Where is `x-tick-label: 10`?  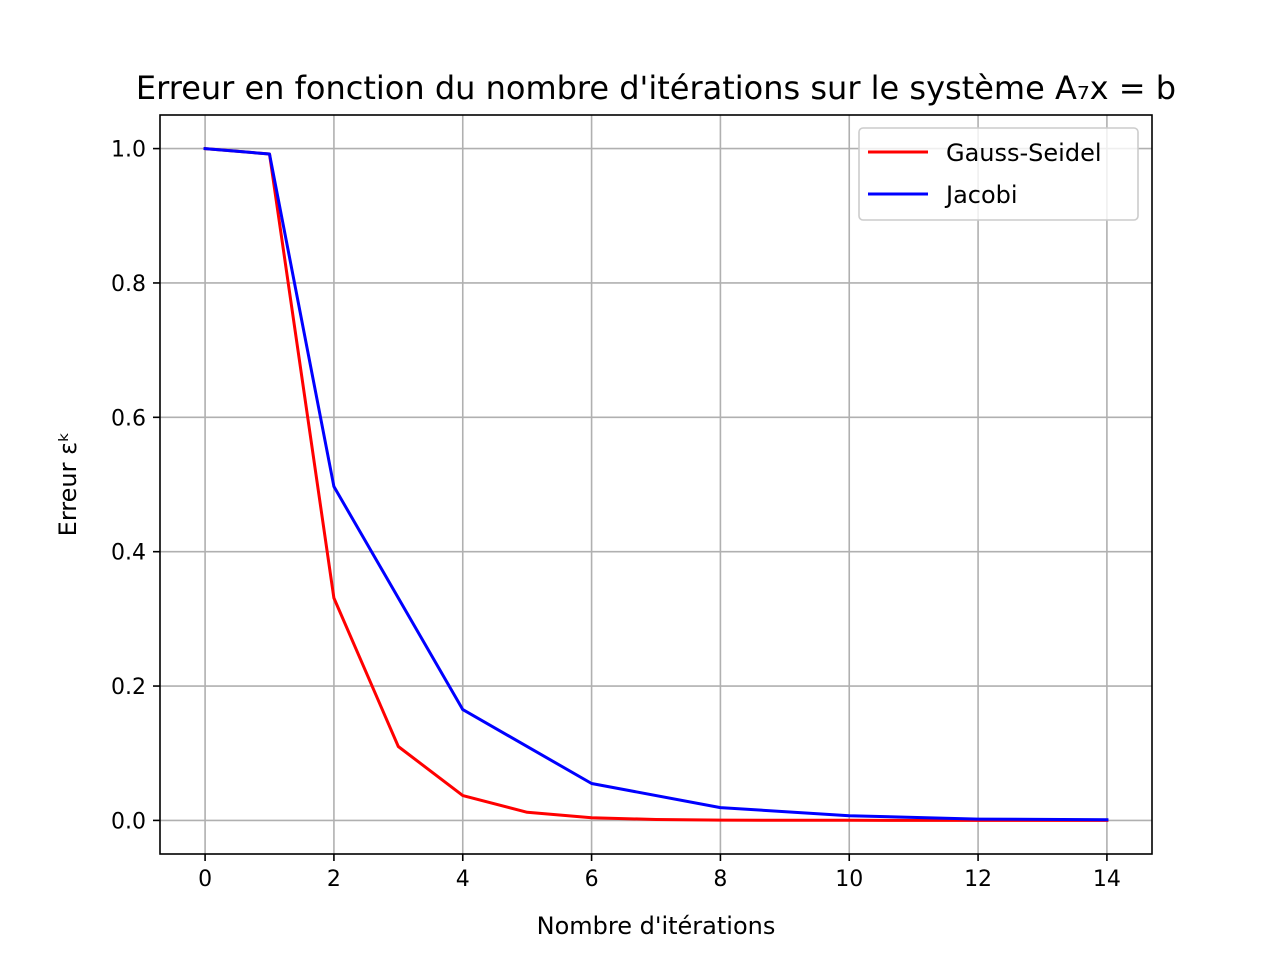
x-tick-label: 10 is located at coordinates (849, 879).